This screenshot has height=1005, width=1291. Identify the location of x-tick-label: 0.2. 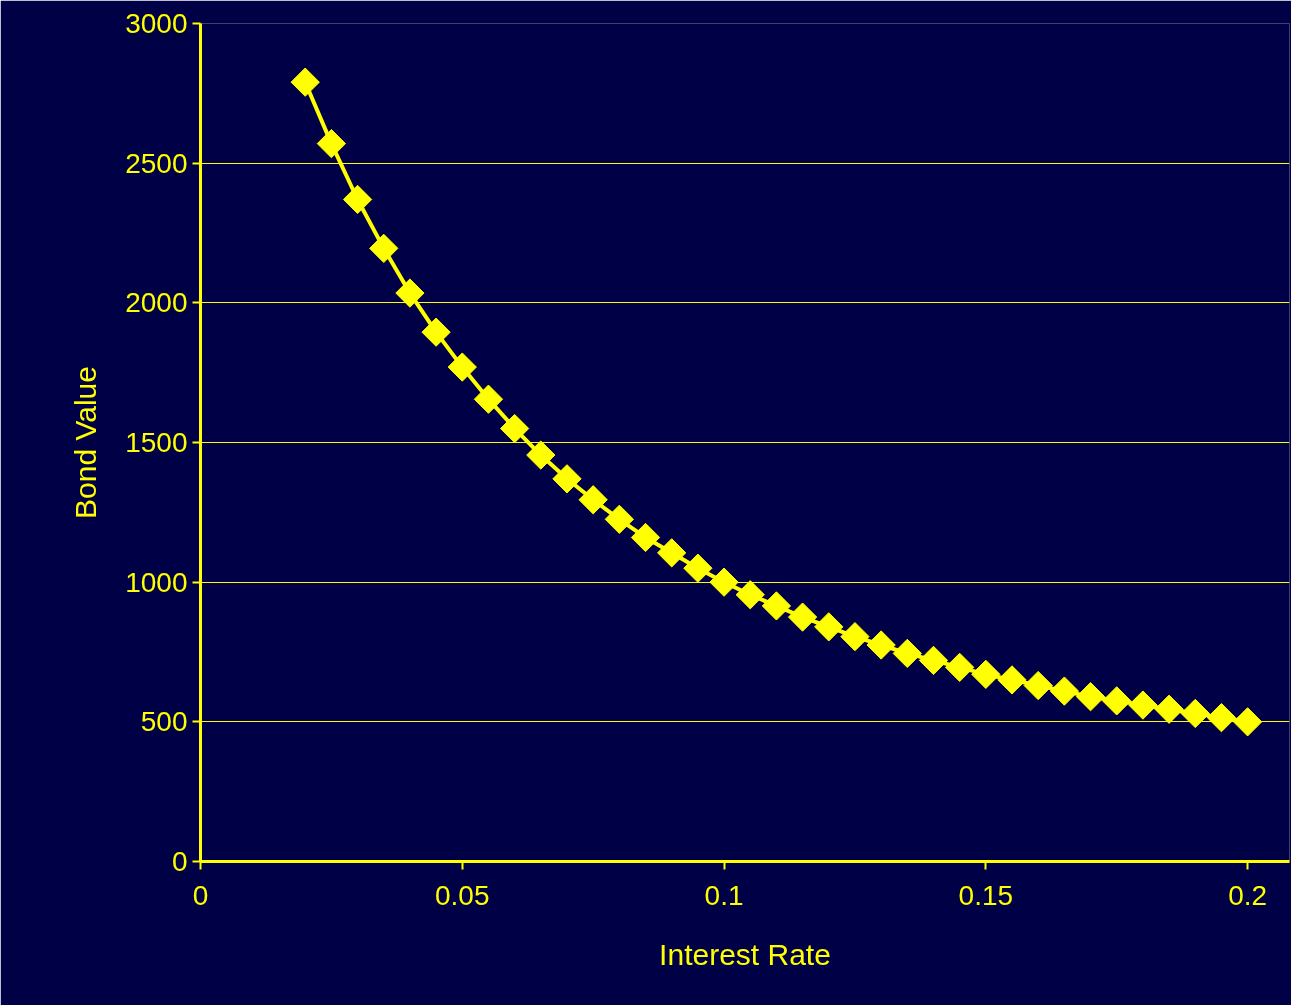
(1248, 895).